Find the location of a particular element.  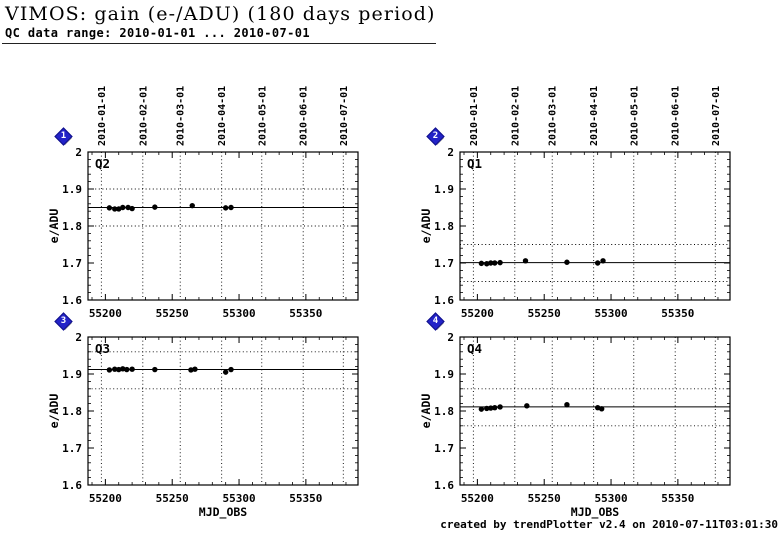

marker-number: 3 is located at coordinates (63, 321).